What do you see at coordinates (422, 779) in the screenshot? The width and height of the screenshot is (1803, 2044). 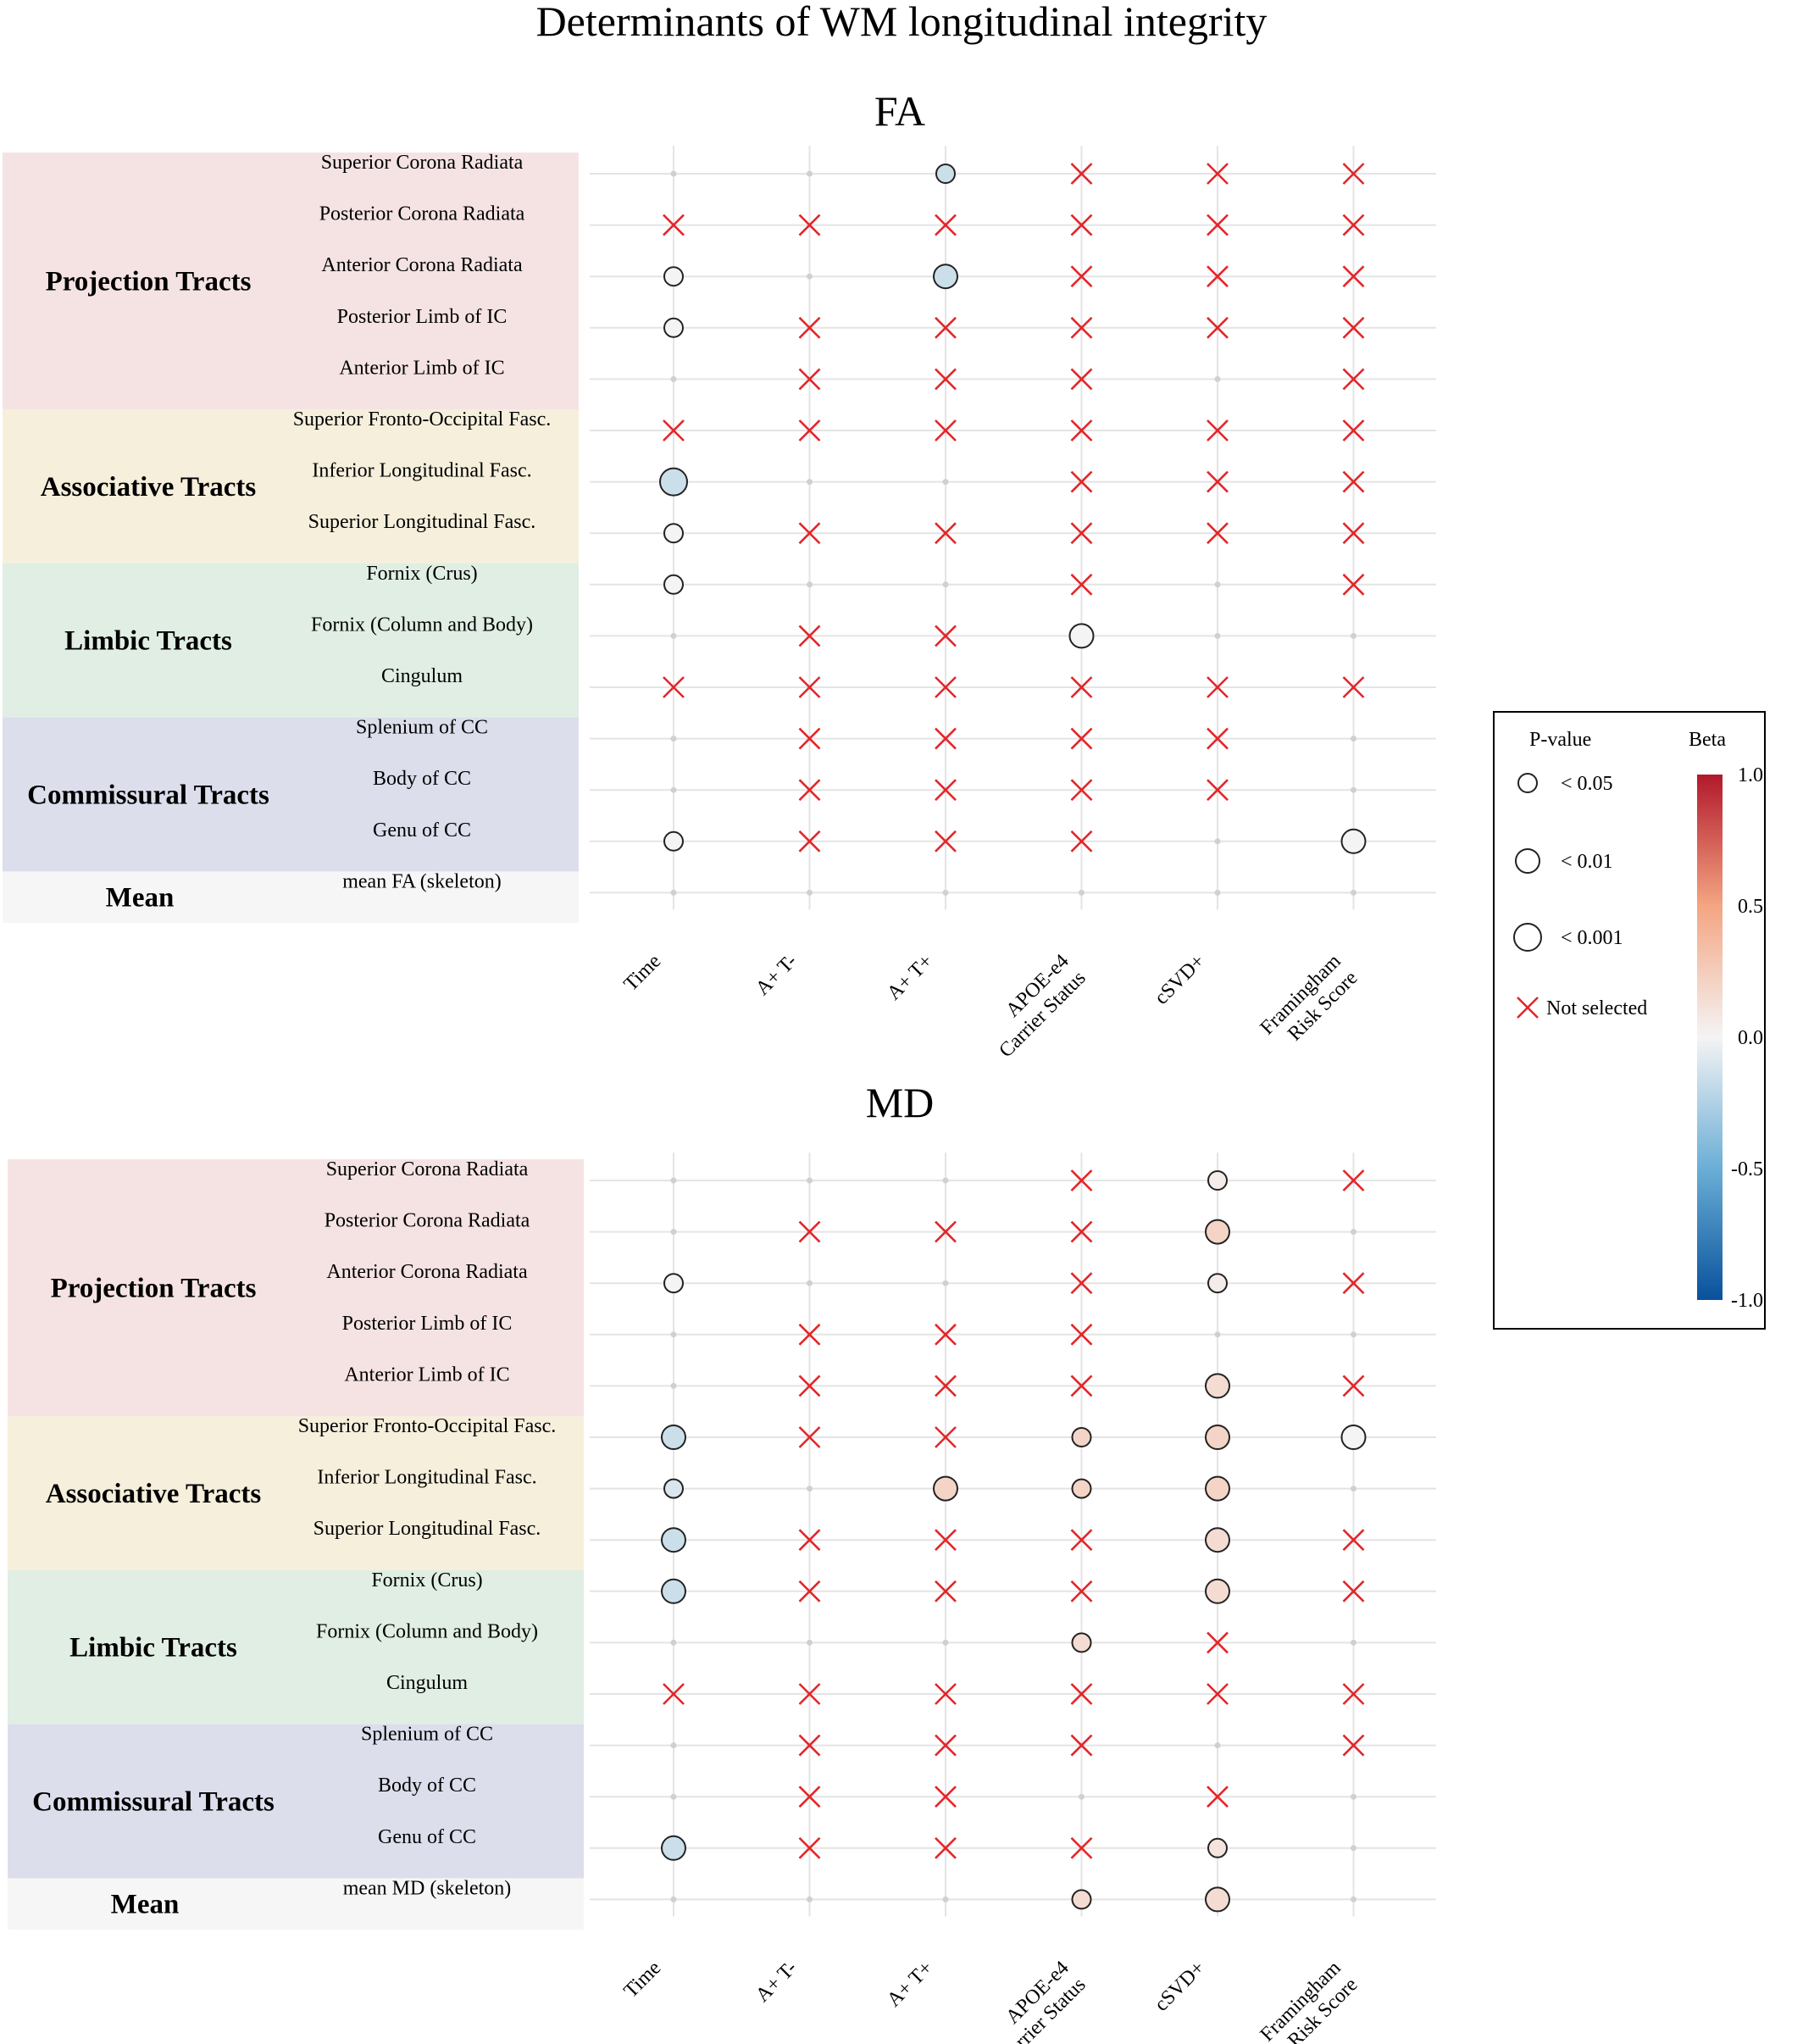 I see `row-label: Body of CC` at bounding box center [422, 779].